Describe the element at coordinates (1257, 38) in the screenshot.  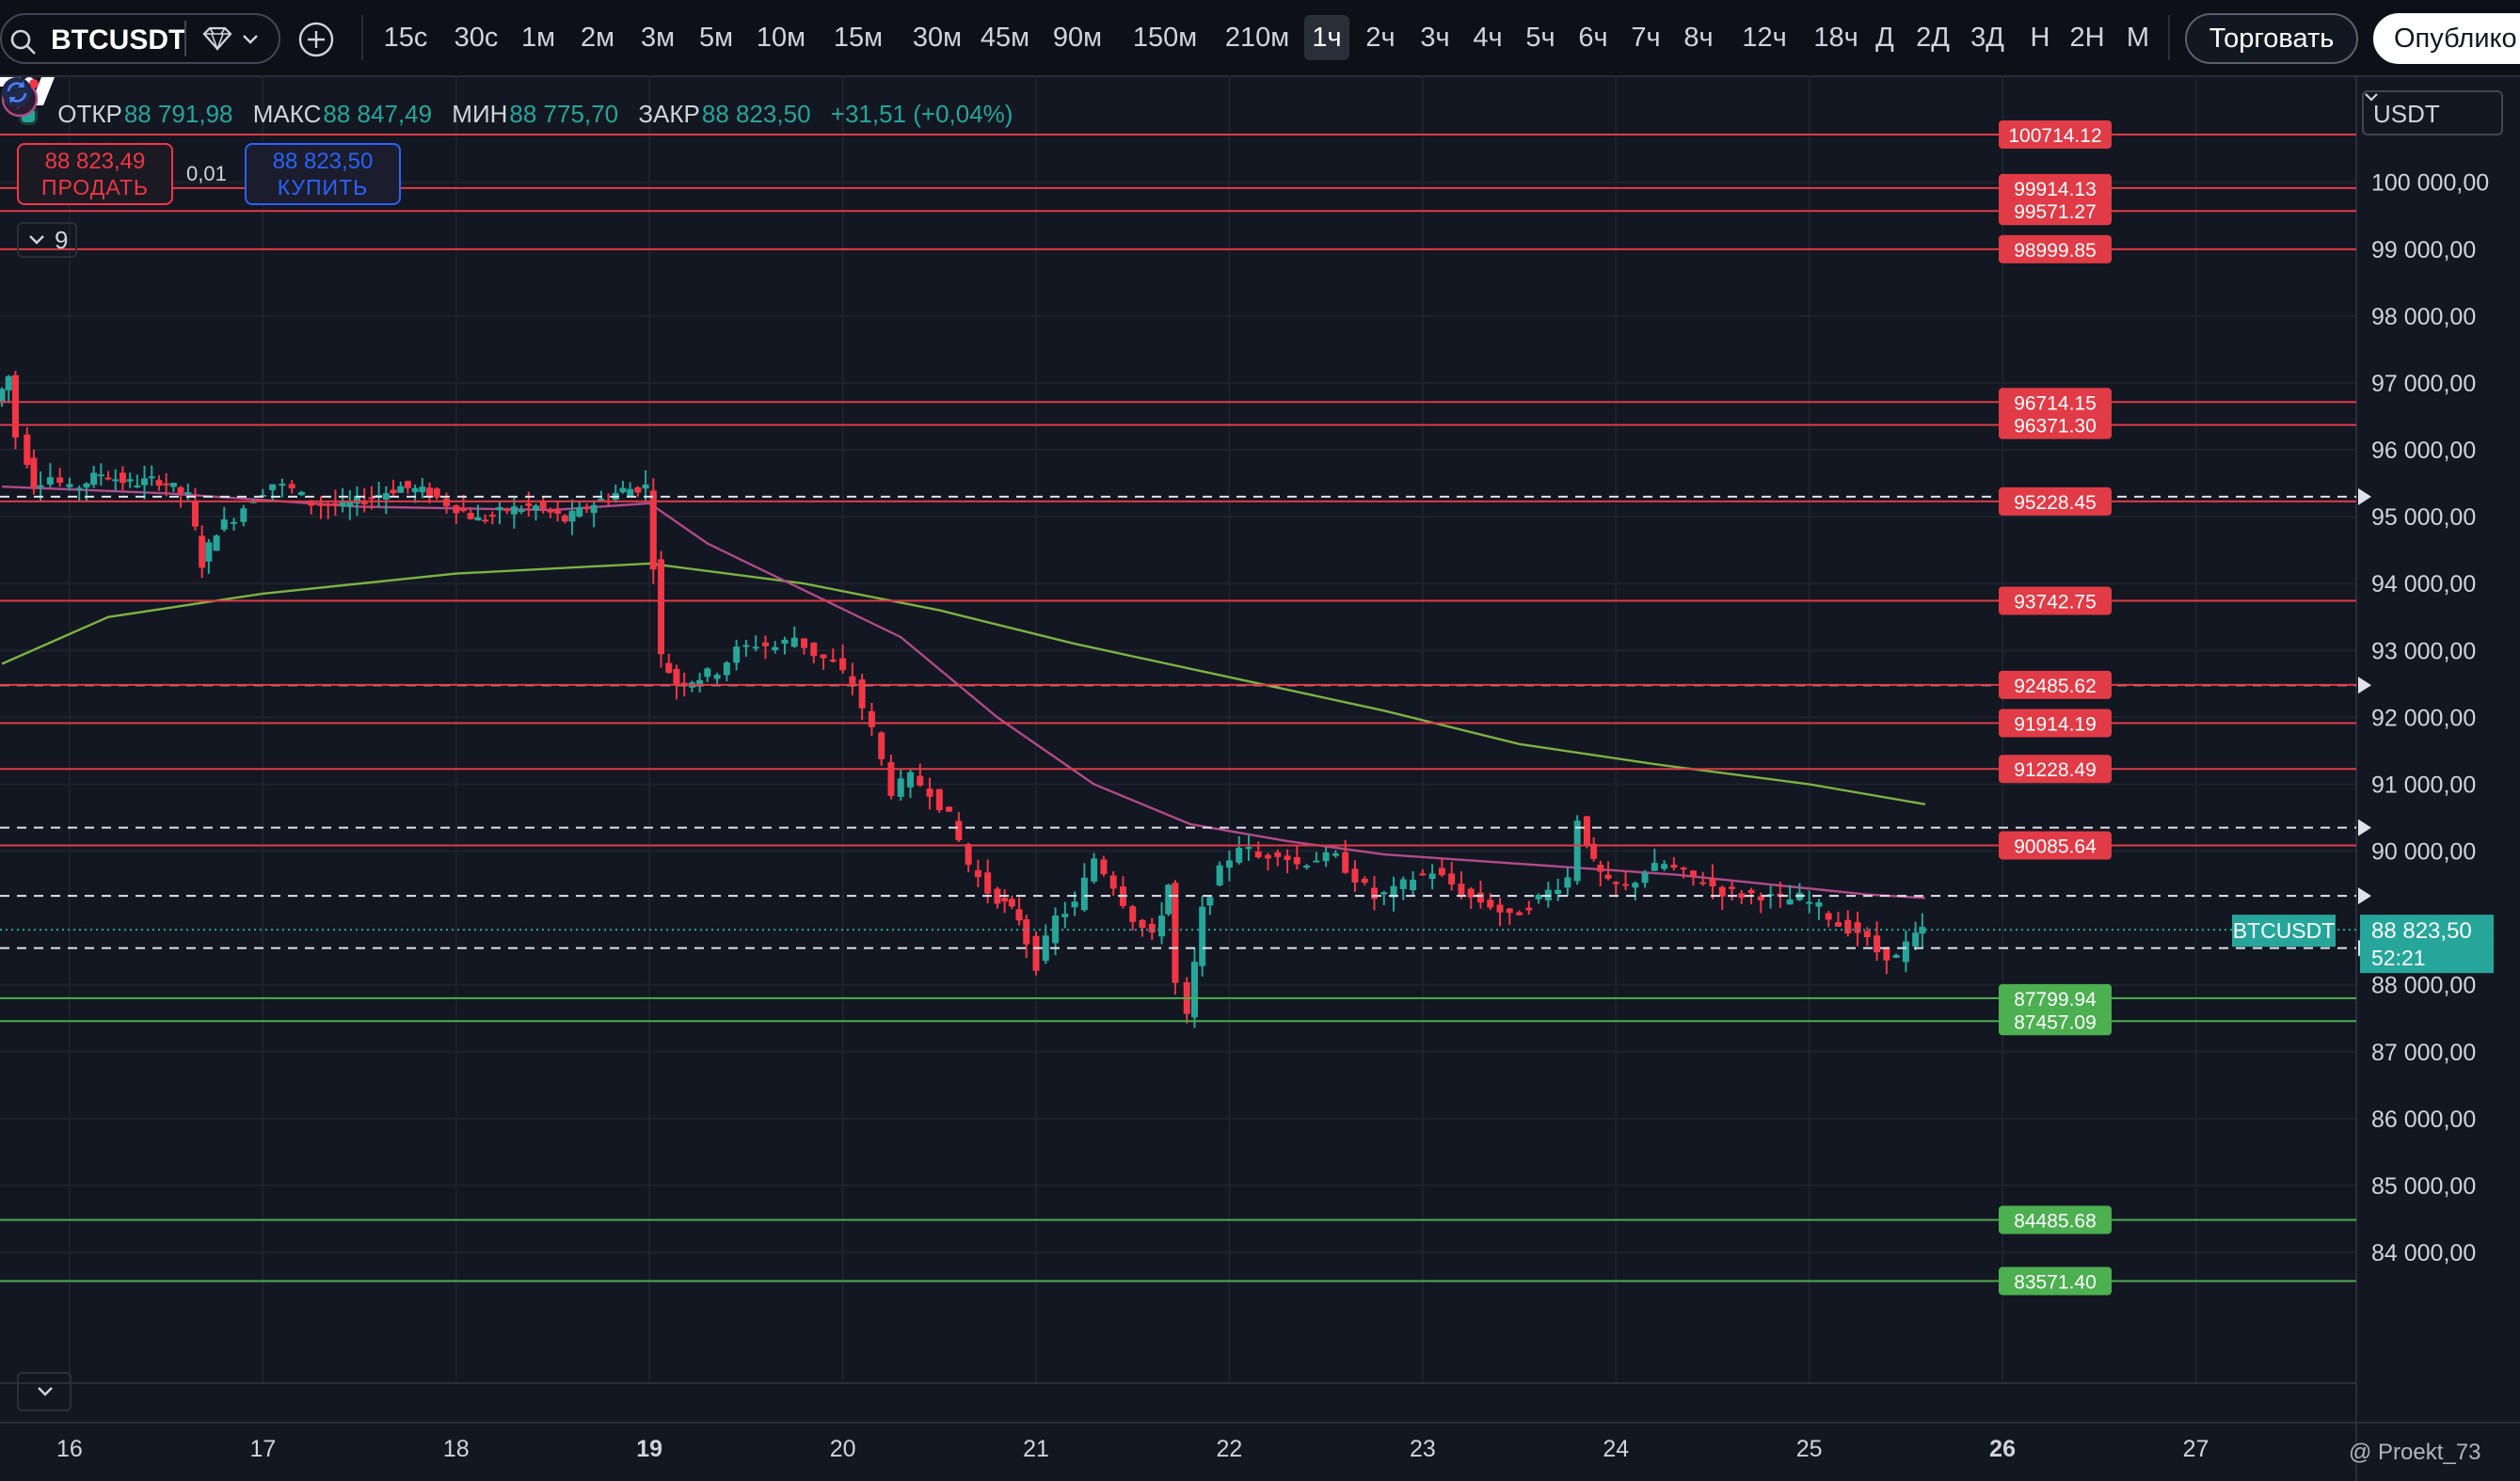
I see `interval-13: 210м` at that location.